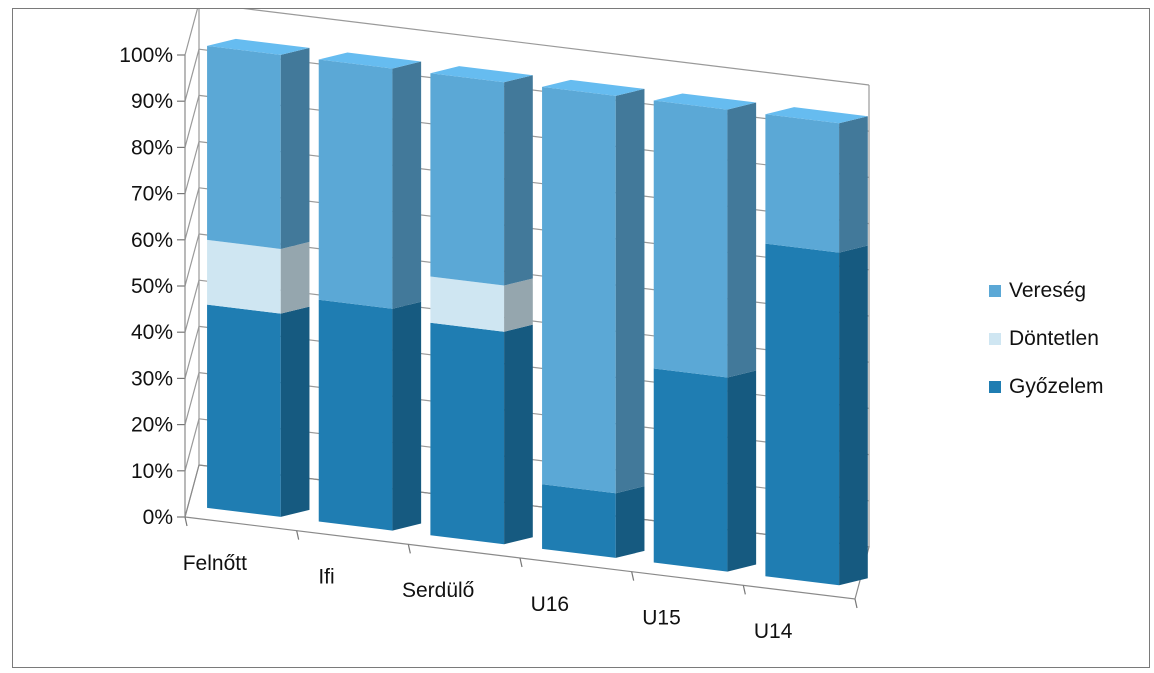 This screenshot has width=1154, height=673. What do you see at coordinates (152, 332) in the screenshot?
I see `y-tick-label: 40%` at bounding box center [152, 332].